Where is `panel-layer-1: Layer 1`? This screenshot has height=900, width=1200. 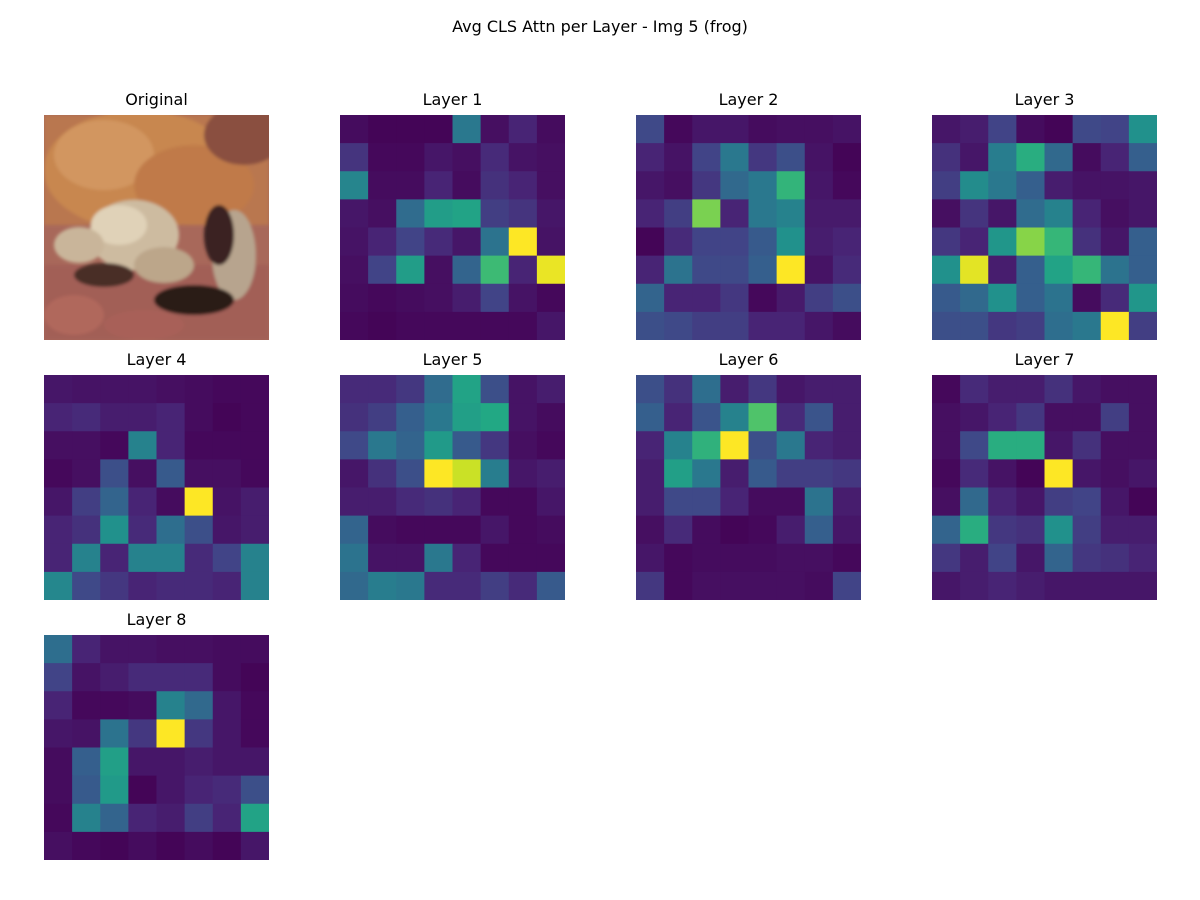 panel-layer-1: Layer 1 is located at coordinates (452, 215).